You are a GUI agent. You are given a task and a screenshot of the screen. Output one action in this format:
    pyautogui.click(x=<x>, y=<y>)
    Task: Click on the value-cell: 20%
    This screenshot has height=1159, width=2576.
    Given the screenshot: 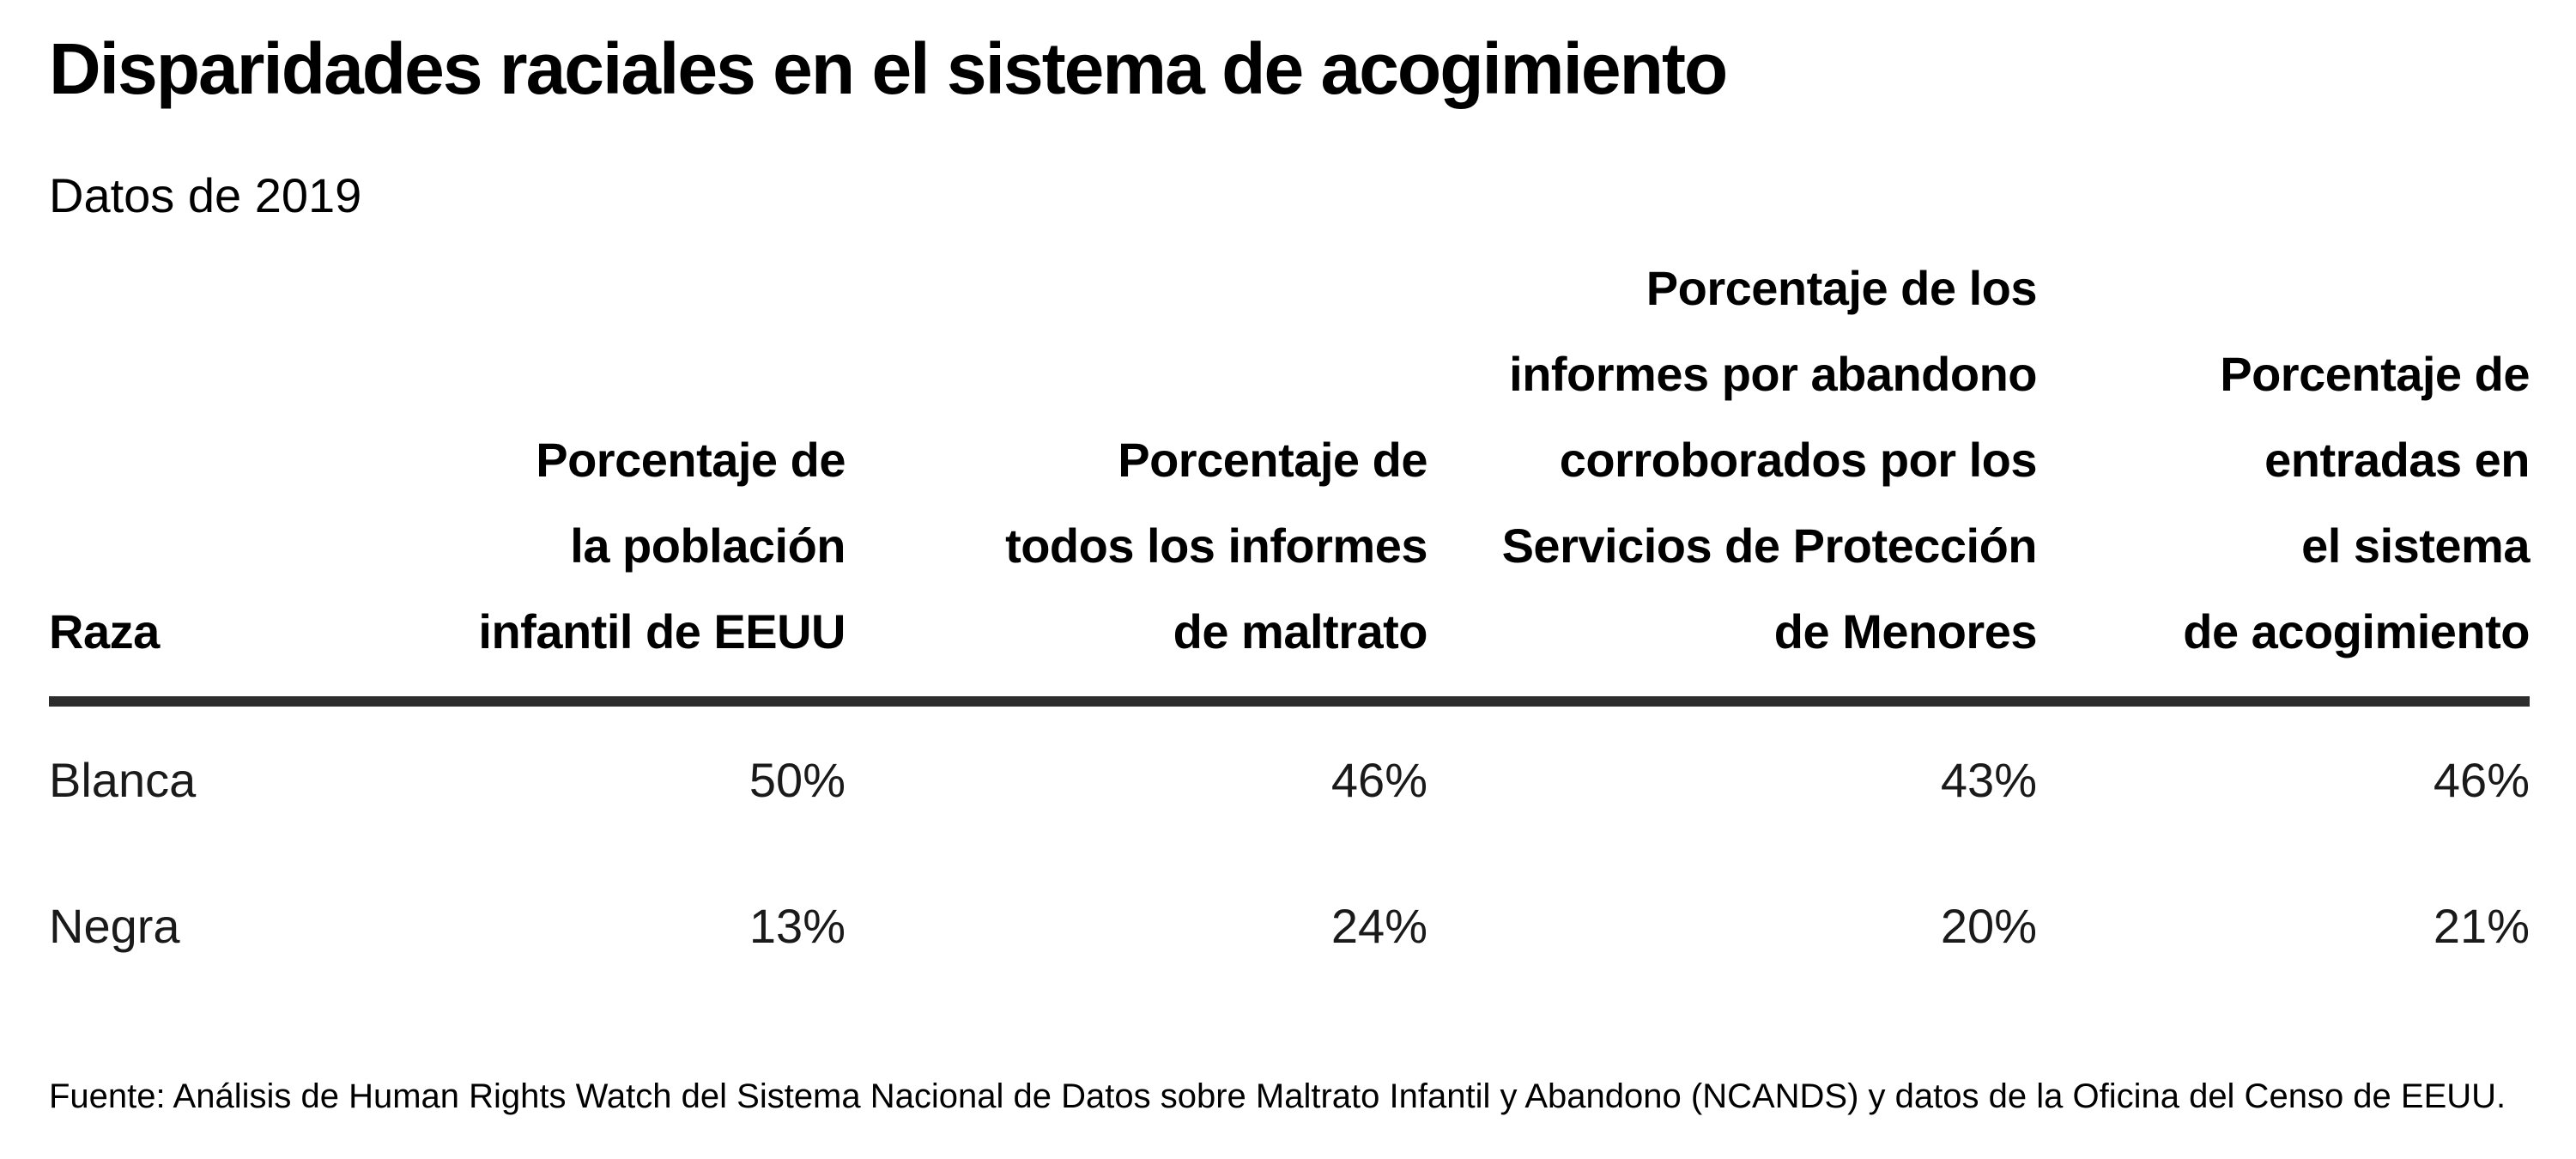 What is the action you would take?
    pyautogui.click(x=1988, y=926)
    